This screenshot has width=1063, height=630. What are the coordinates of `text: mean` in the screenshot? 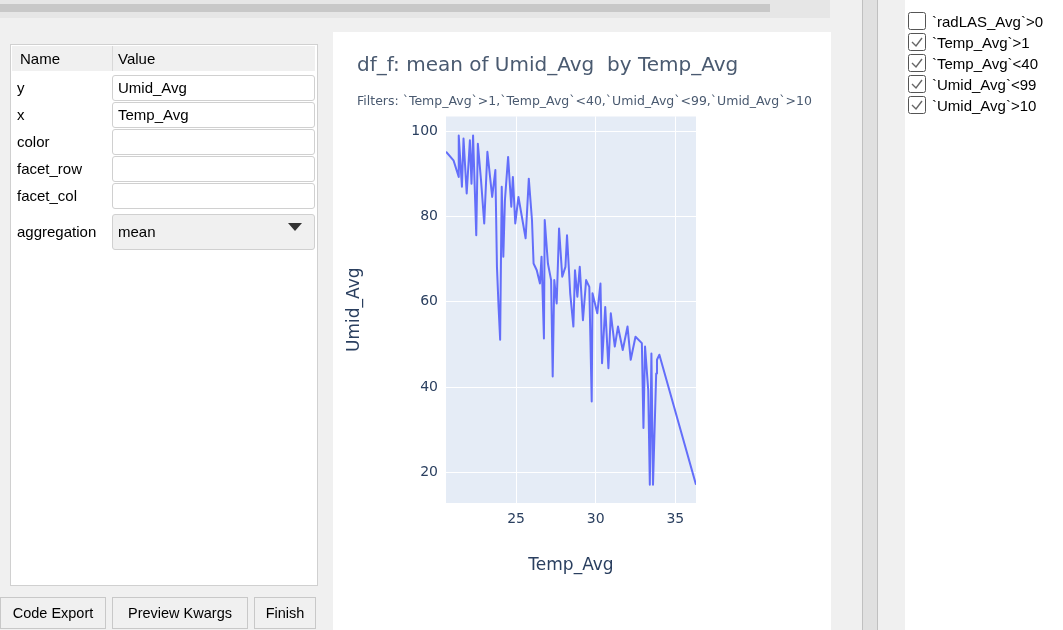 It's located at (137, 231).